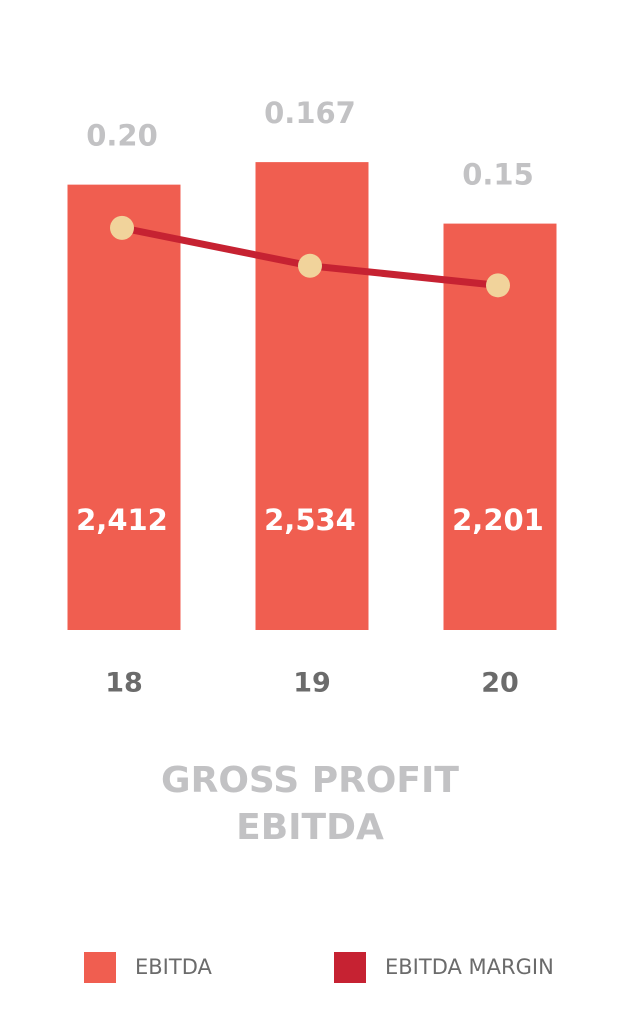 The width and height of the screenshot is (640, 1024). I want to click on data-label: 0.20, so click(122, 136).